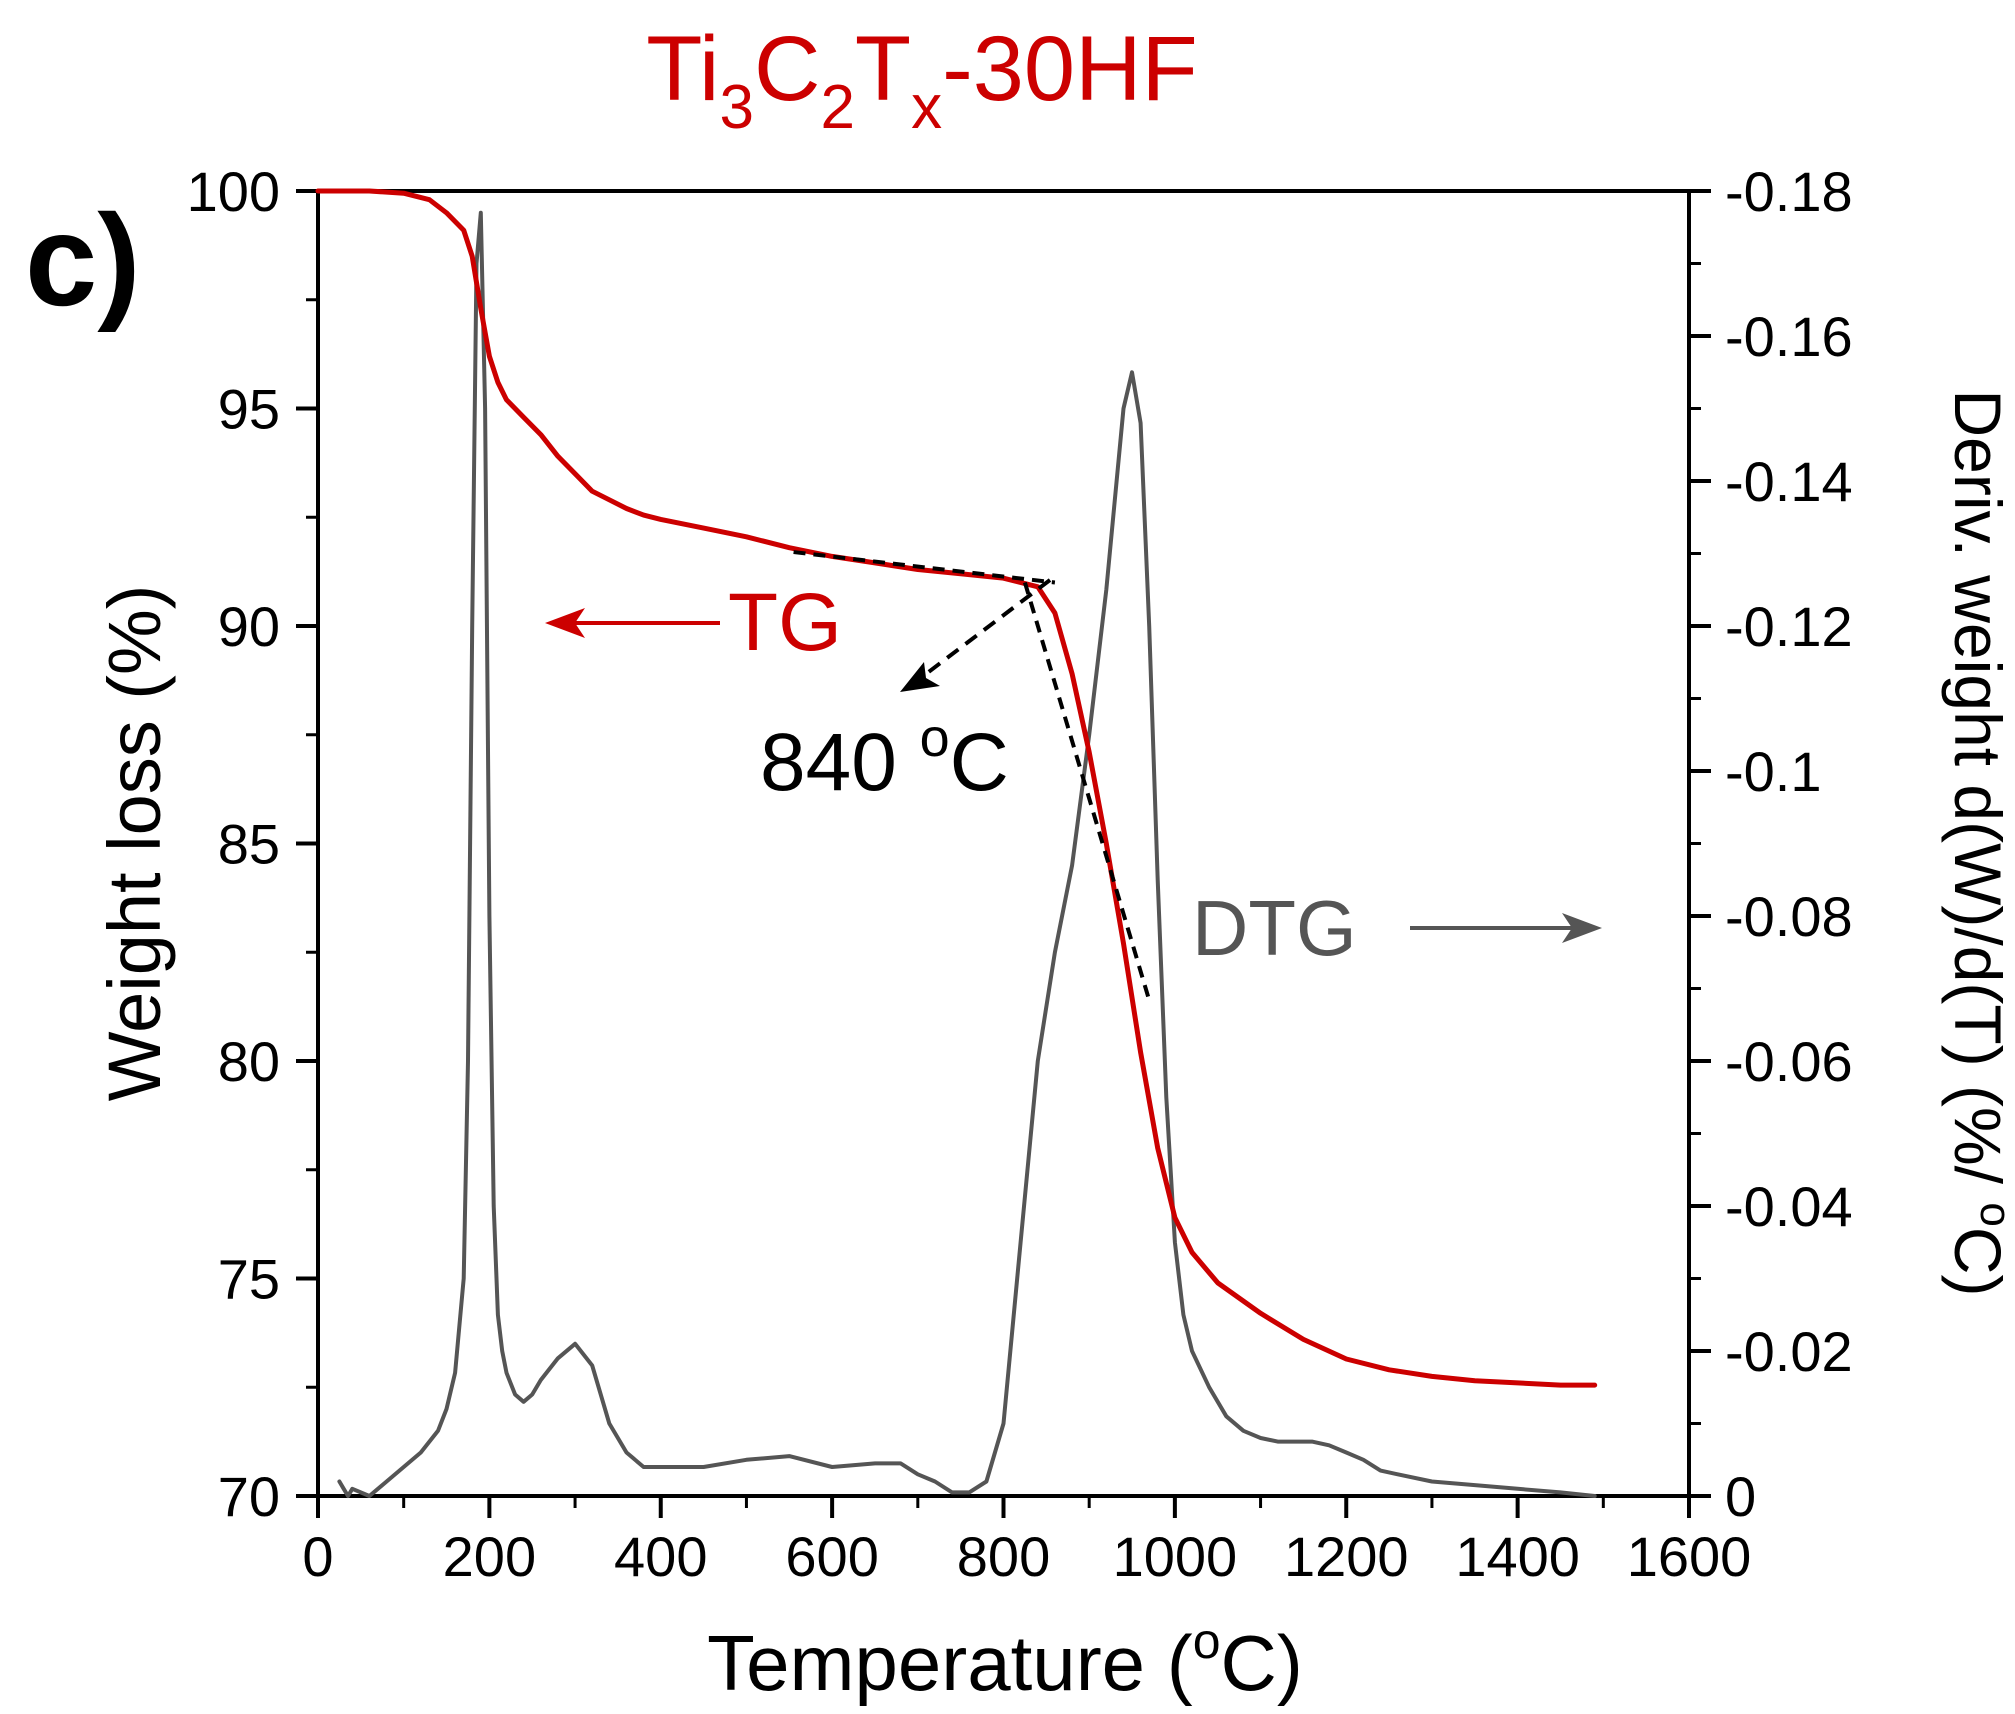  Describe the element at coordinates (249, 626) in the screenshot. I see `y-left-tick-label: 90` at that location.